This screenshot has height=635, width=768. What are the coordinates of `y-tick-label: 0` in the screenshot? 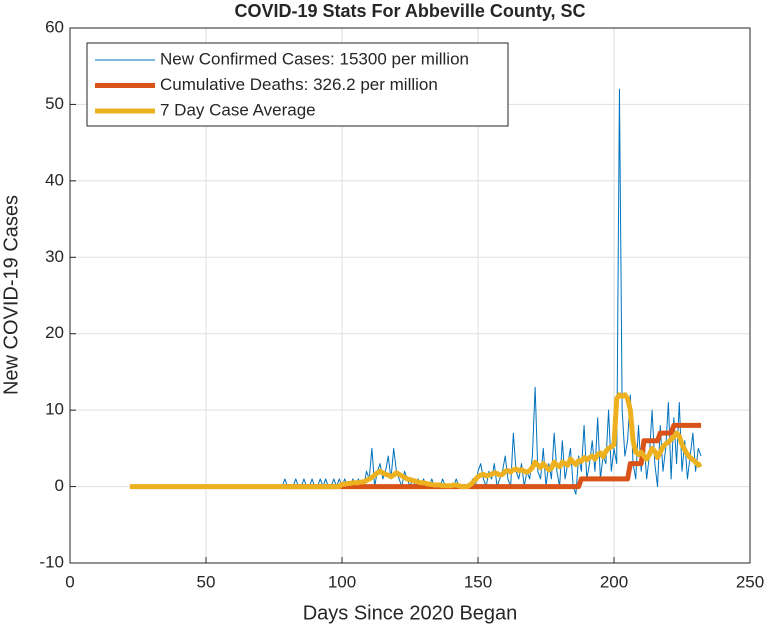 It's located at (59, 485).